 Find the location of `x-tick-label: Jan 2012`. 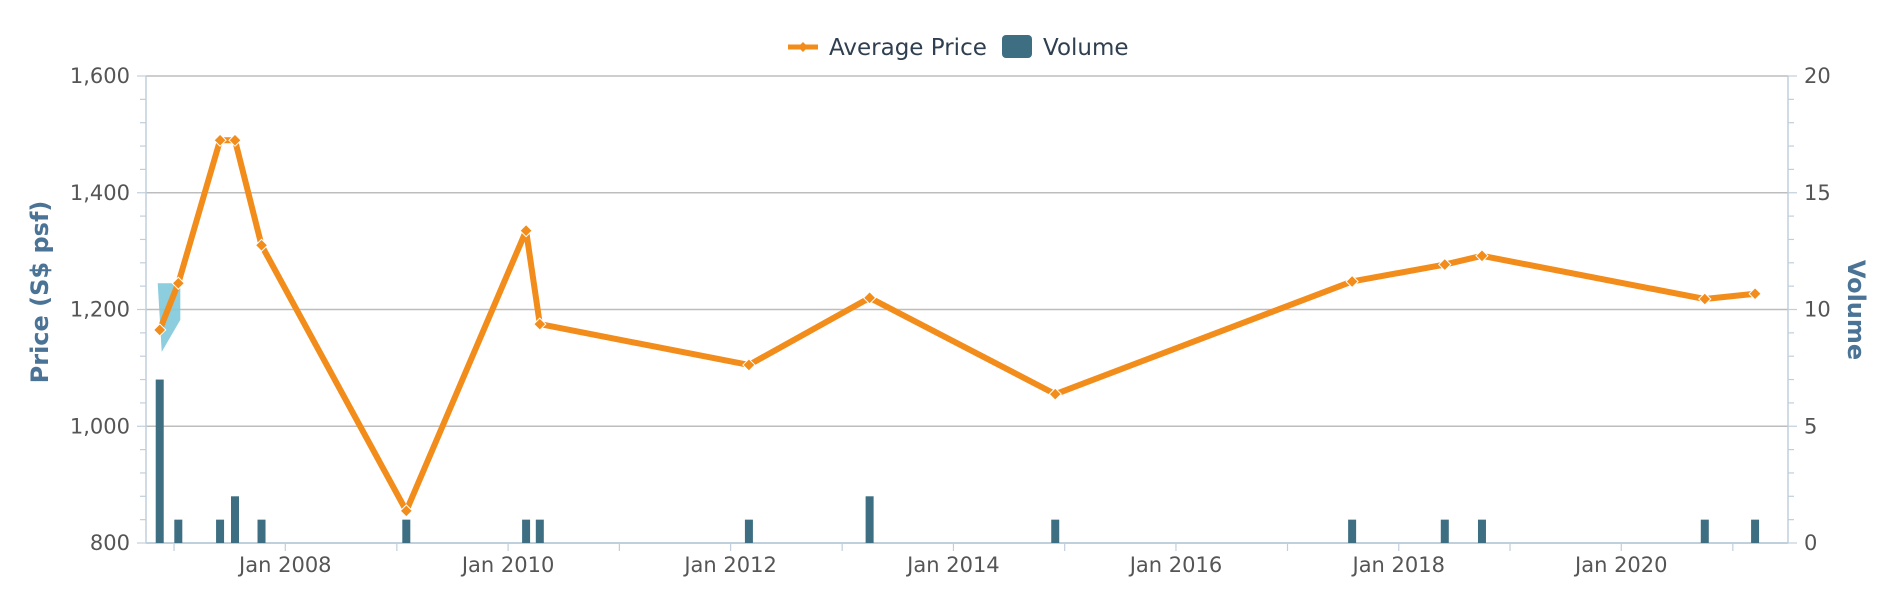

x-tick-label: Jan 2012 is located at coordinates (729, 565).